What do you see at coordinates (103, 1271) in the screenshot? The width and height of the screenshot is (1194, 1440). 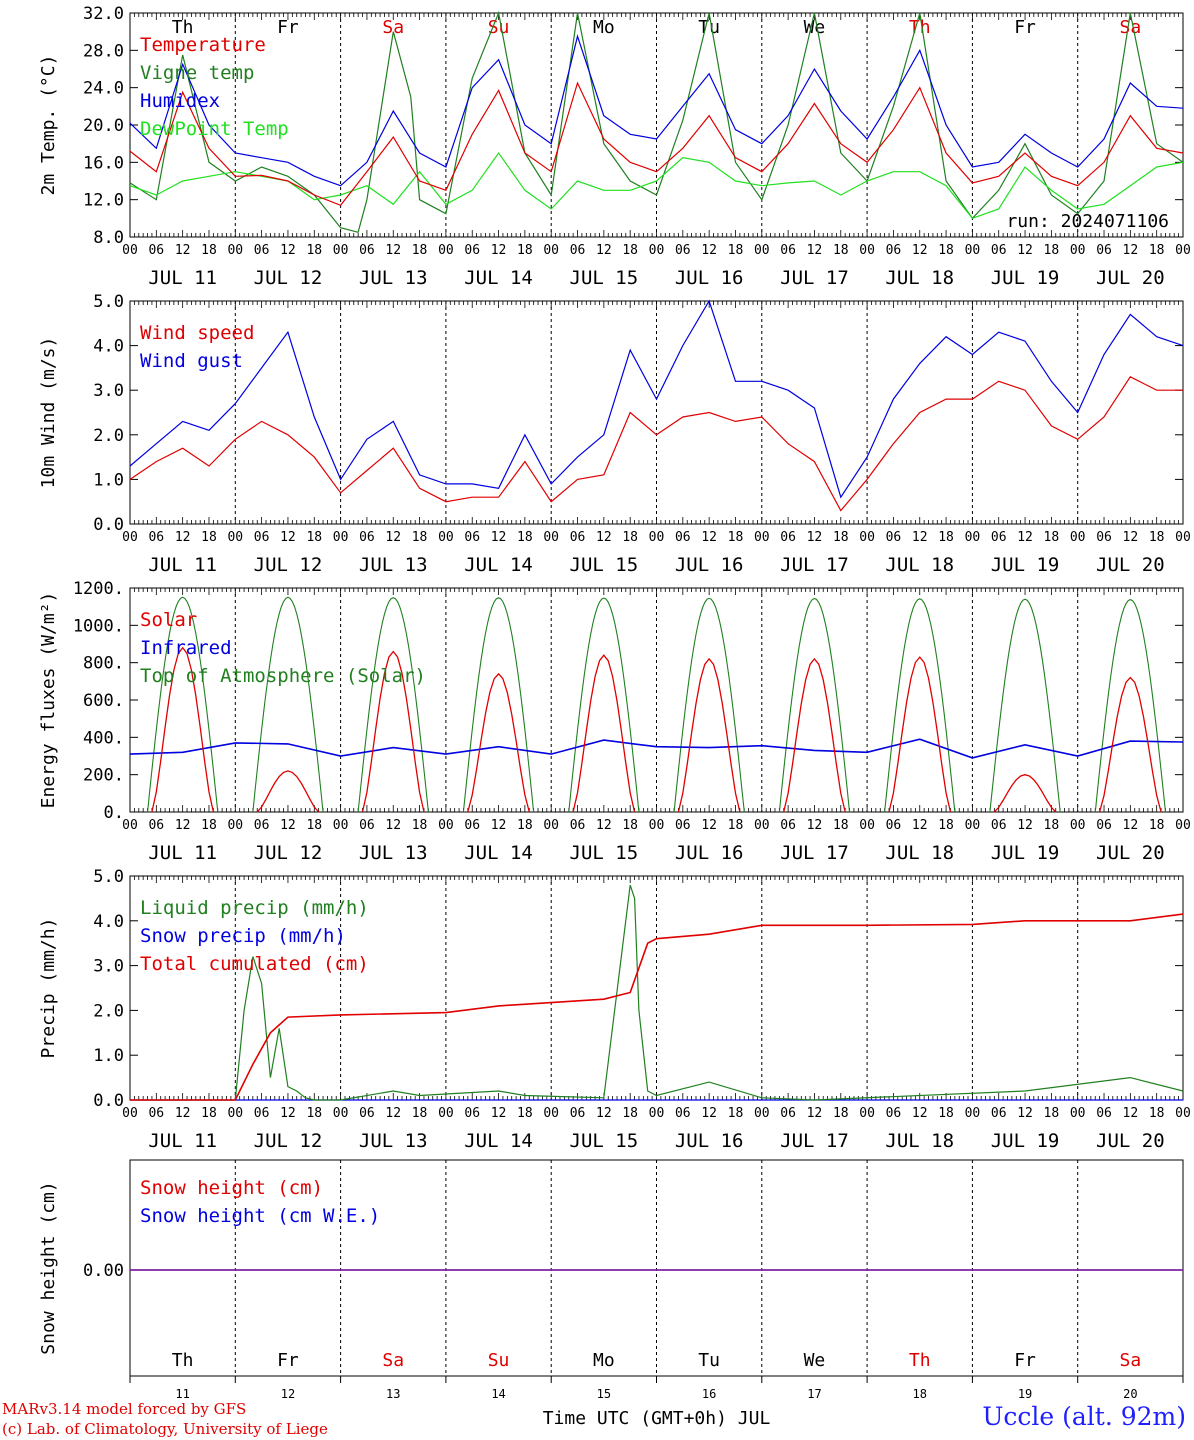 I see `y-tick-label: 0.00` at bounding box center [103, 1271].